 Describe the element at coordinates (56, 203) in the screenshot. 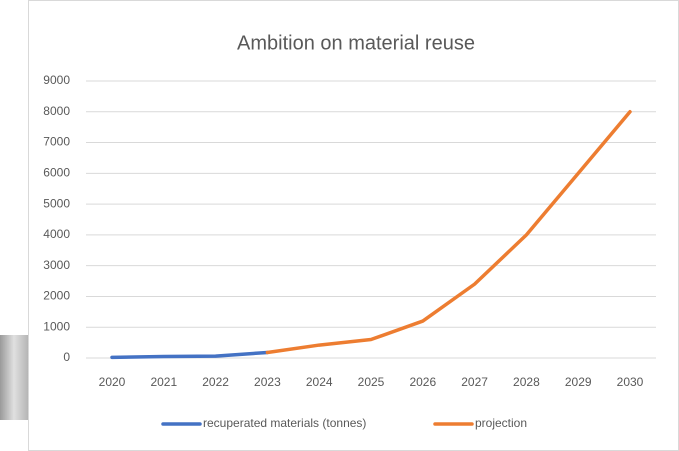

I see `y-tick-label: 5000` at that location.